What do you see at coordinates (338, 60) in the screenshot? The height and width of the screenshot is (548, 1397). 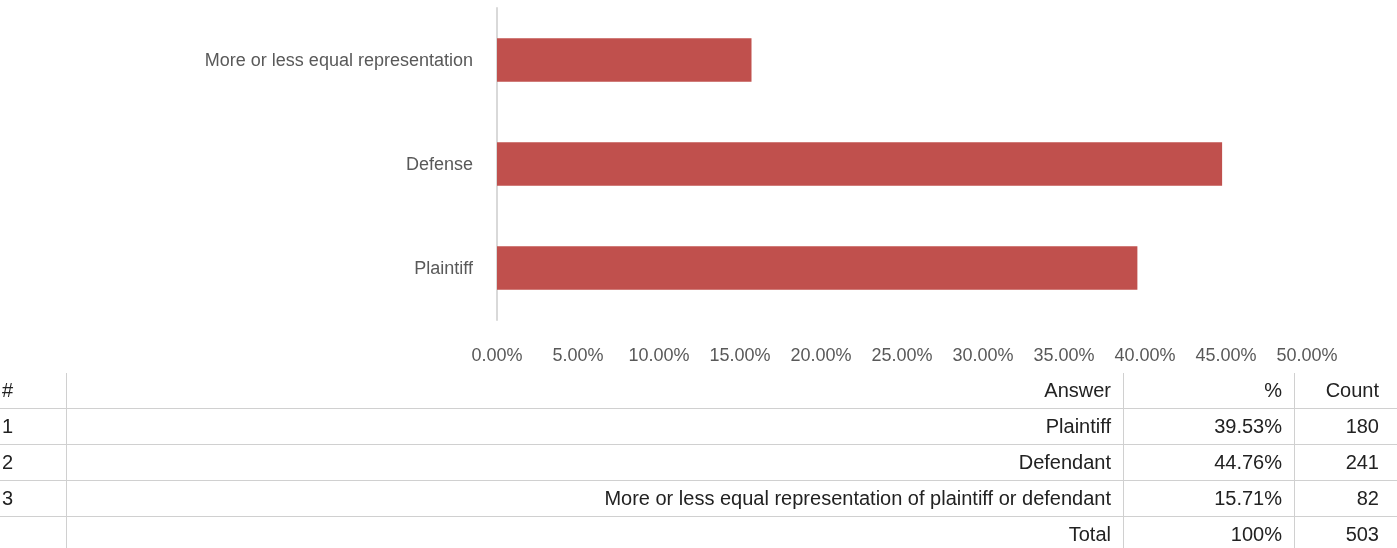 I see `y-tick-label: More or less equal representation` at bounding box center [338, 60].